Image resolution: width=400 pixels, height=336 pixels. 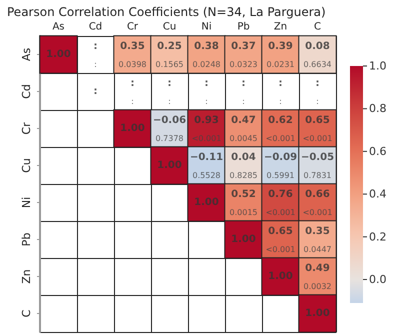 What do you see at coordinates (318, 27) in the screenshot?
I see `x-tick-label: C` at bounding box center [318, 27].